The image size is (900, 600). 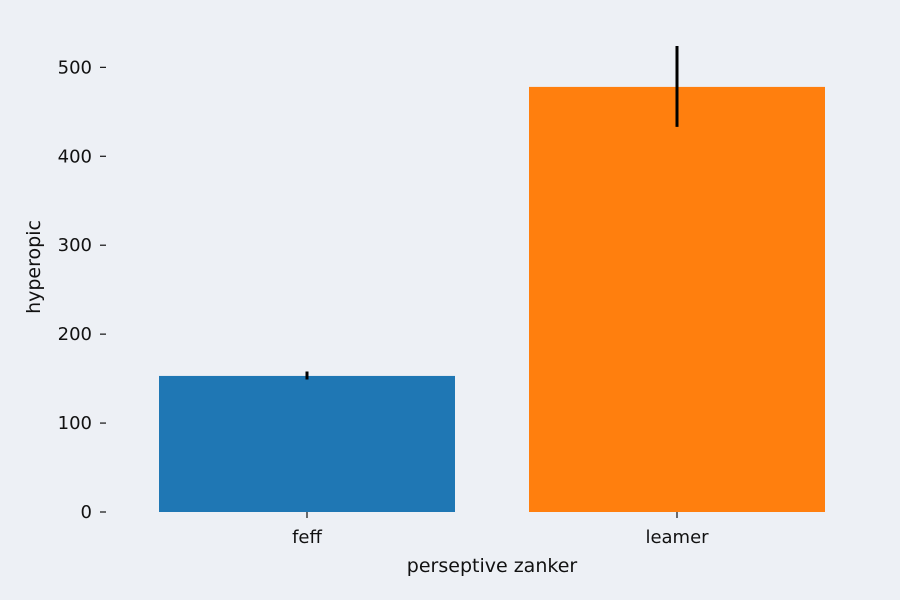 I want to click on y-tick-label: 300, so click(x=75, y=245).